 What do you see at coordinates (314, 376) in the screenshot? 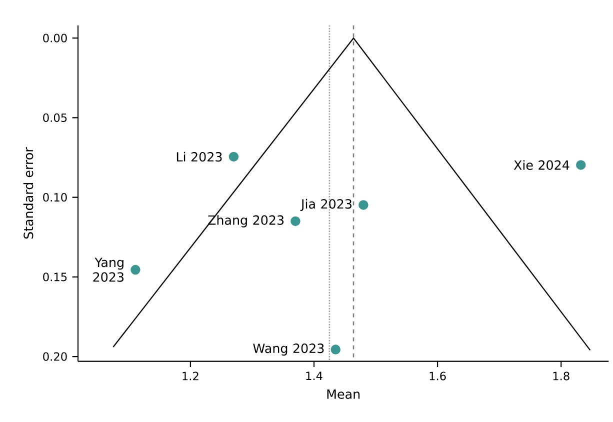
I see `x-tick-label: 1.4` at bounding box center [314, 376].